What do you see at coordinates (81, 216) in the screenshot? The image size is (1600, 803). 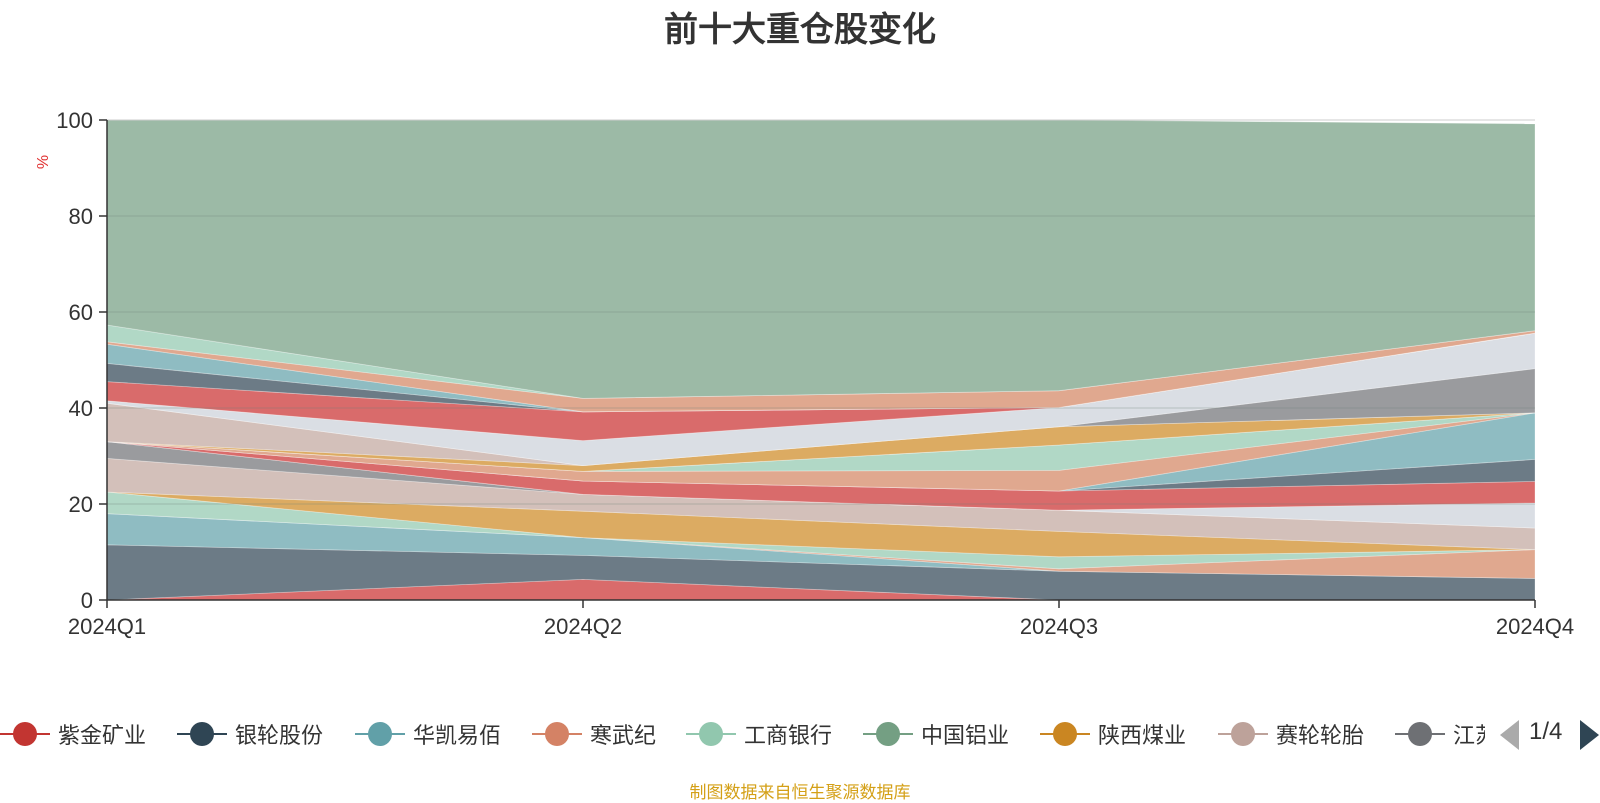 I see `y-tick-label: 80` at bounding box center [81, 216].